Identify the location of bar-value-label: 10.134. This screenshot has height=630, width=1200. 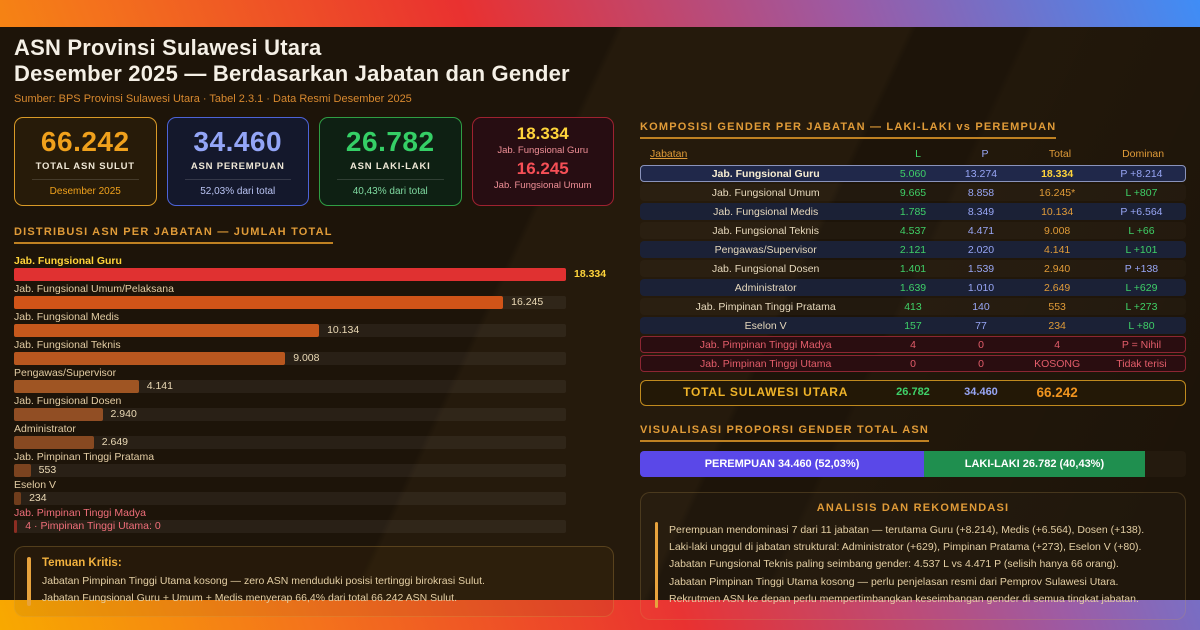
(343, 329).